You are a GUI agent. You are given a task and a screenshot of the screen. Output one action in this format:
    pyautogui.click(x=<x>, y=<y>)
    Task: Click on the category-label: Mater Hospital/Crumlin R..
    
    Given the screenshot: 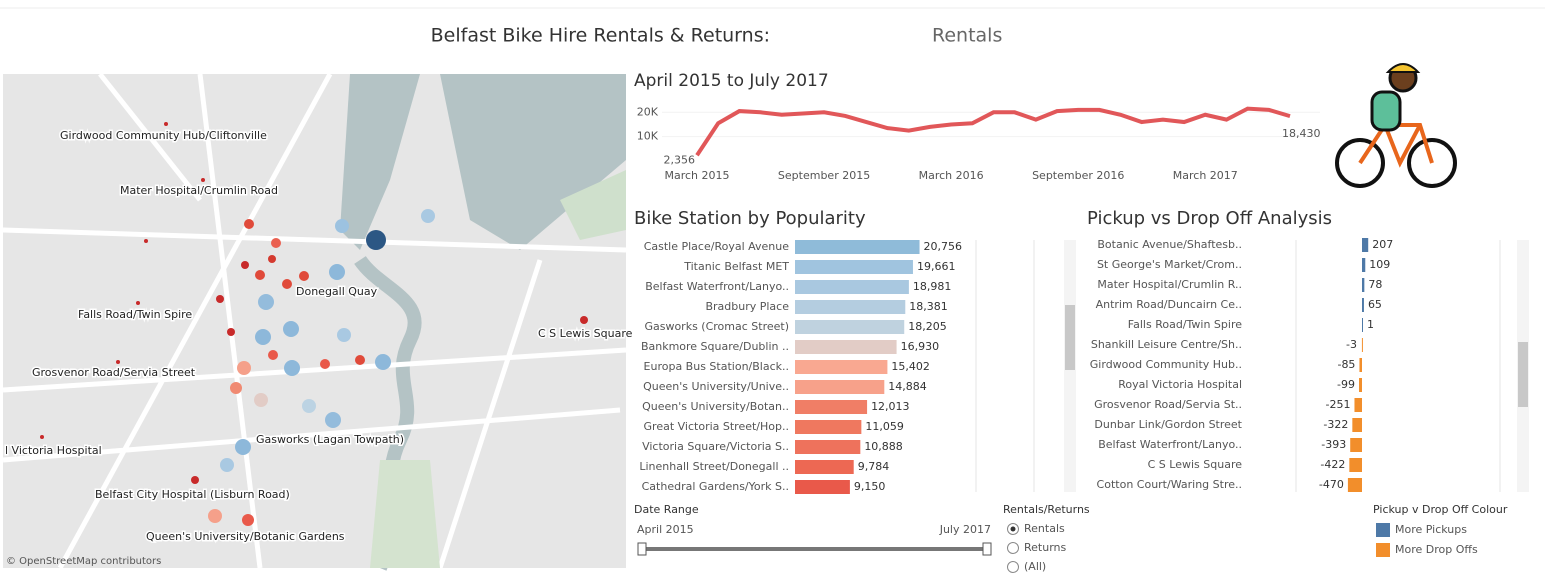 What is the action you would take?
    pyautogui.click(x=1169, y=284)
    